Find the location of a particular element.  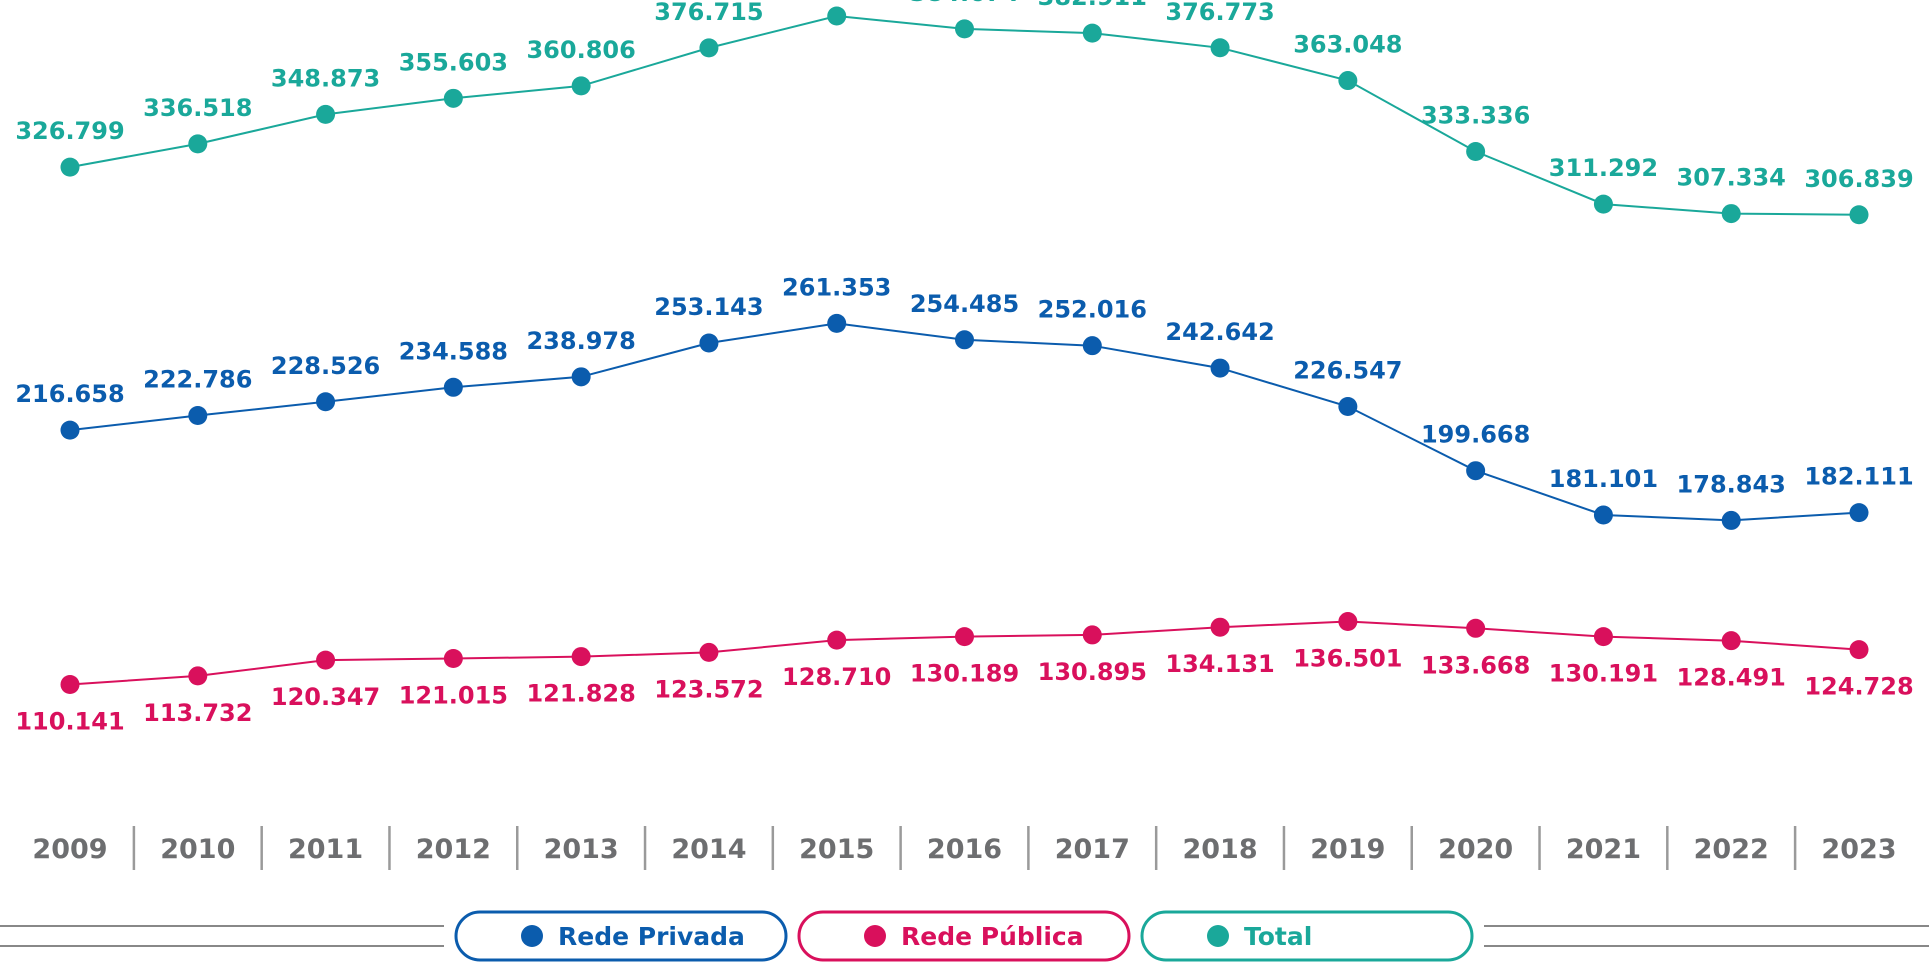

x-tick-label-2009: 2009 is located at coordinates (69, 849).